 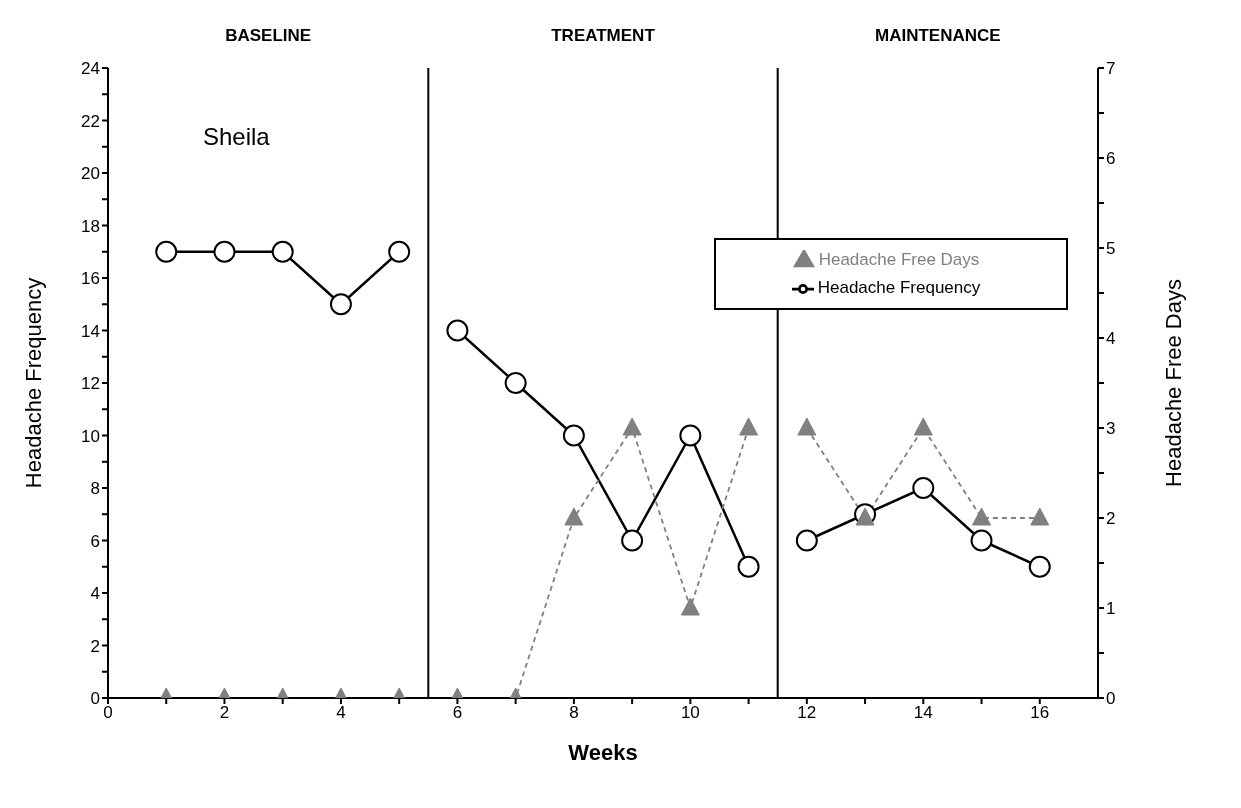 What do you see at coordinates (923, 713) in the screenshot?
I see `x-tick-label: 14` at bounding box center [923, 713].